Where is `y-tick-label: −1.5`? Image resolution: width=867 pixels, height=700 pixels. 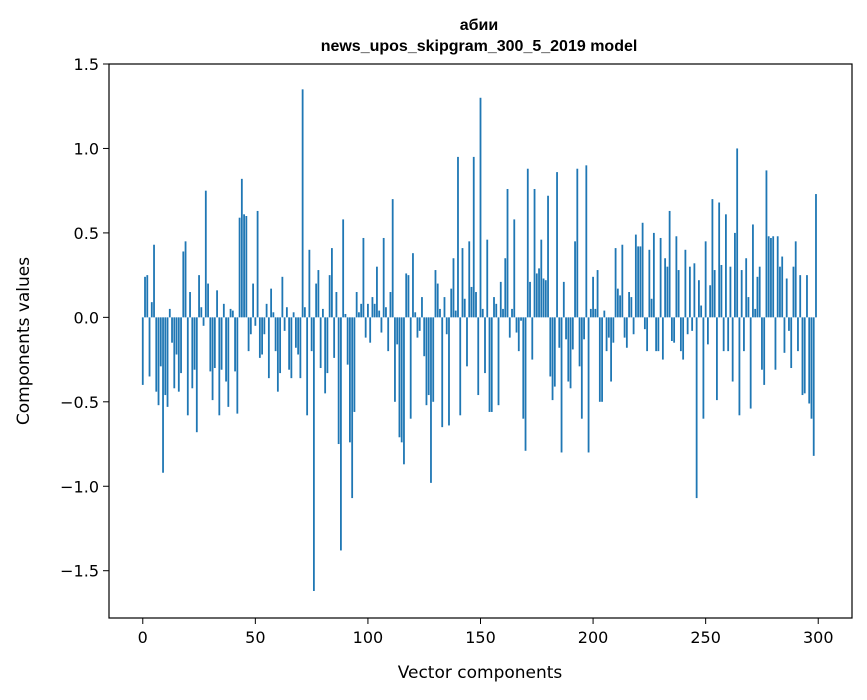 y-tick-label: −1.5 is located at coordinates (79, 571).